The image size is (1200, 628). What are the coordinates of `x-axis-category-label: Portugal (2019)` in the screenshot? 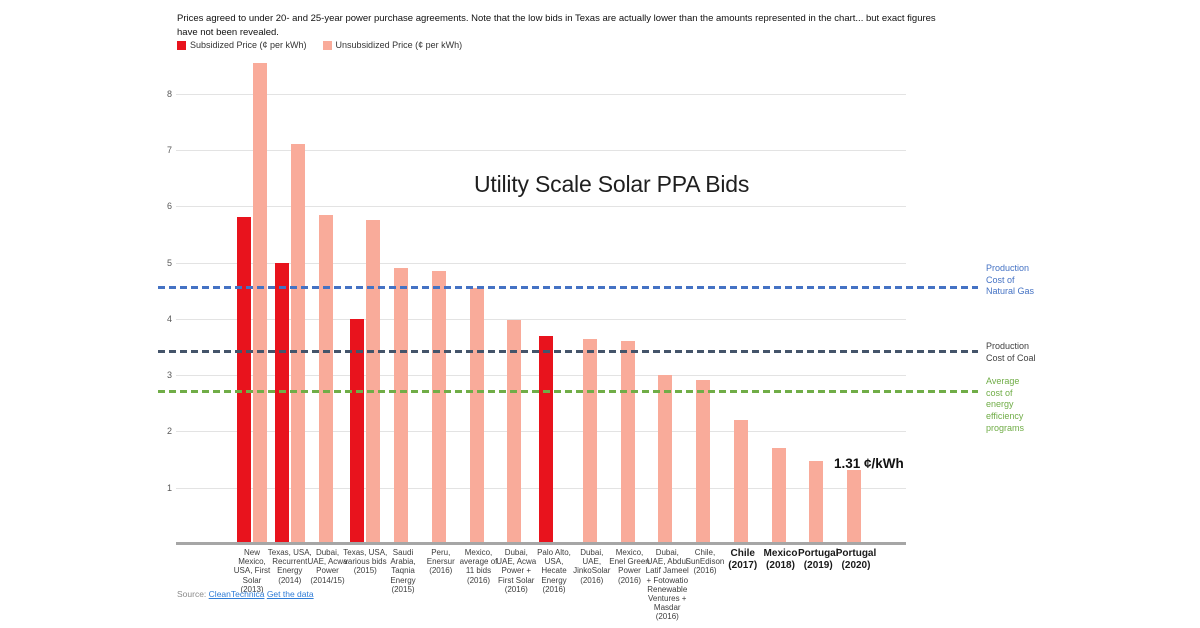 It's located at (818, 559).